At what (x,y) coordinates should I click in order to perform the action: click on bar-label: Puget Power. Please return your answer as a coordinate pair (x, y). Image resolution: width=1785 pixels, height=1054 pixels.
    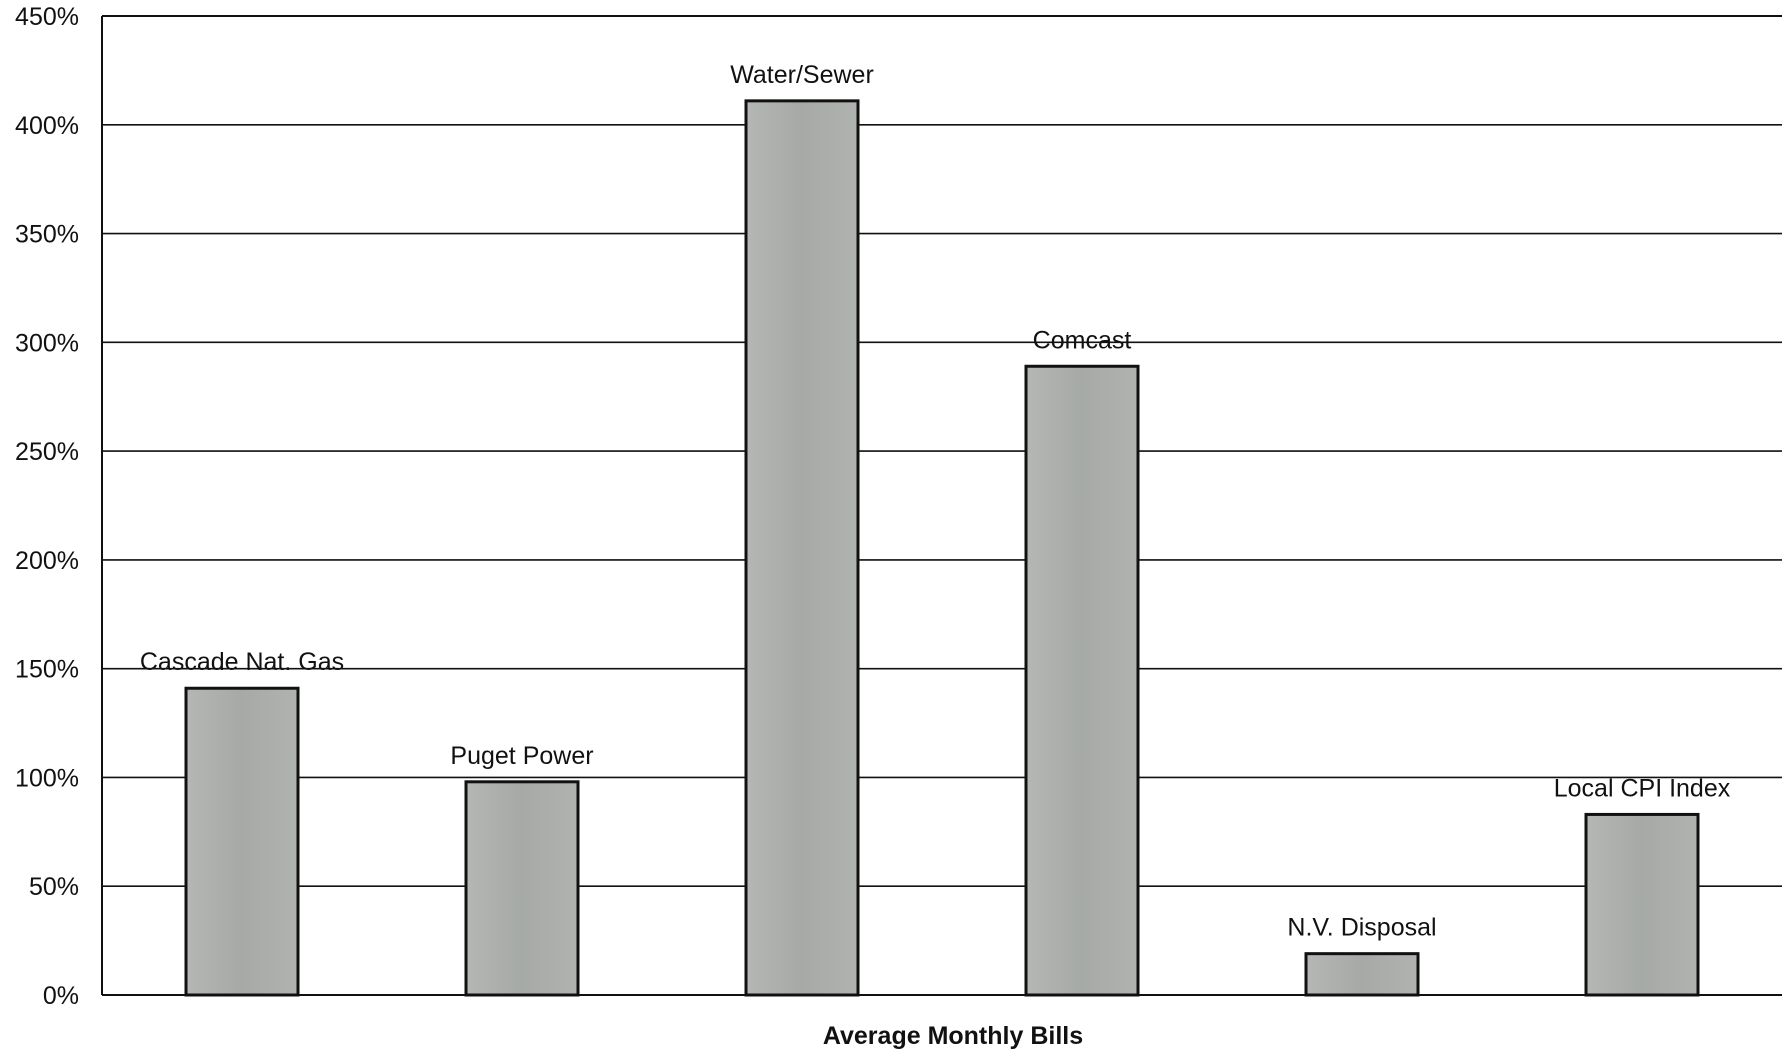
    Looking at the image, I should click on (521, 756).